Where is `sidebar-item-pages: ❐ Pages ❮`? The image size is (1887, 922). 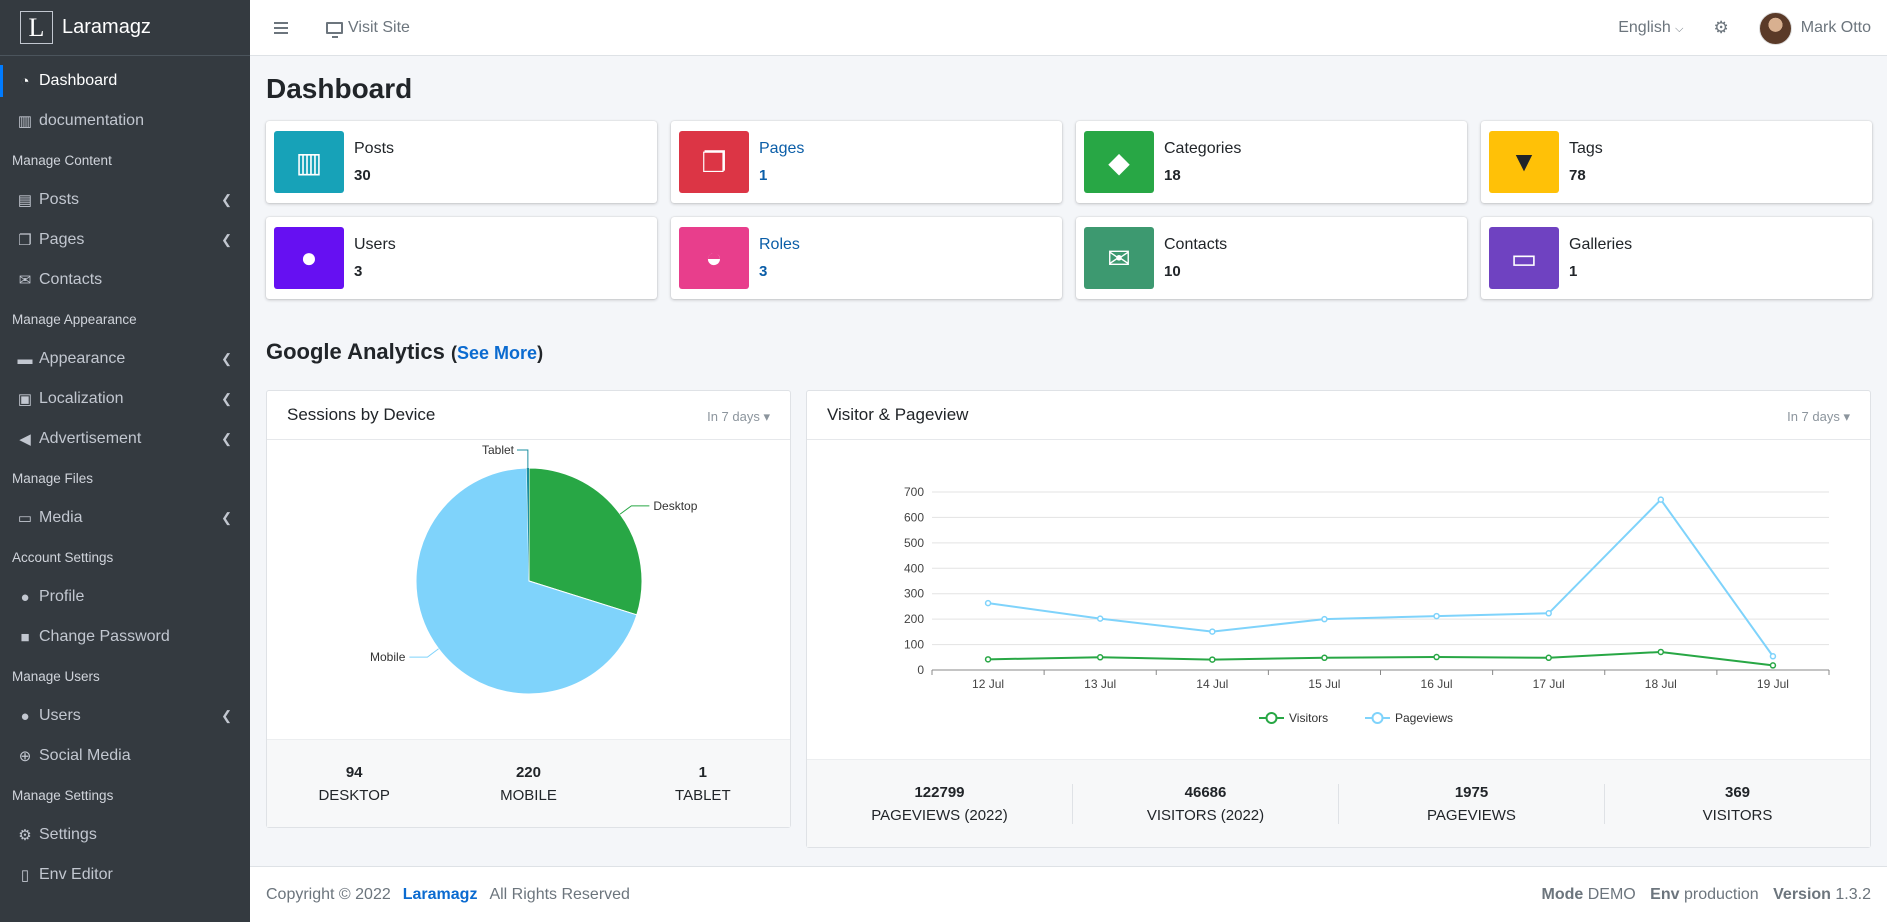 sidebar-item-pages: ❐ Pages ❮ is located at coordinates (125, 240).